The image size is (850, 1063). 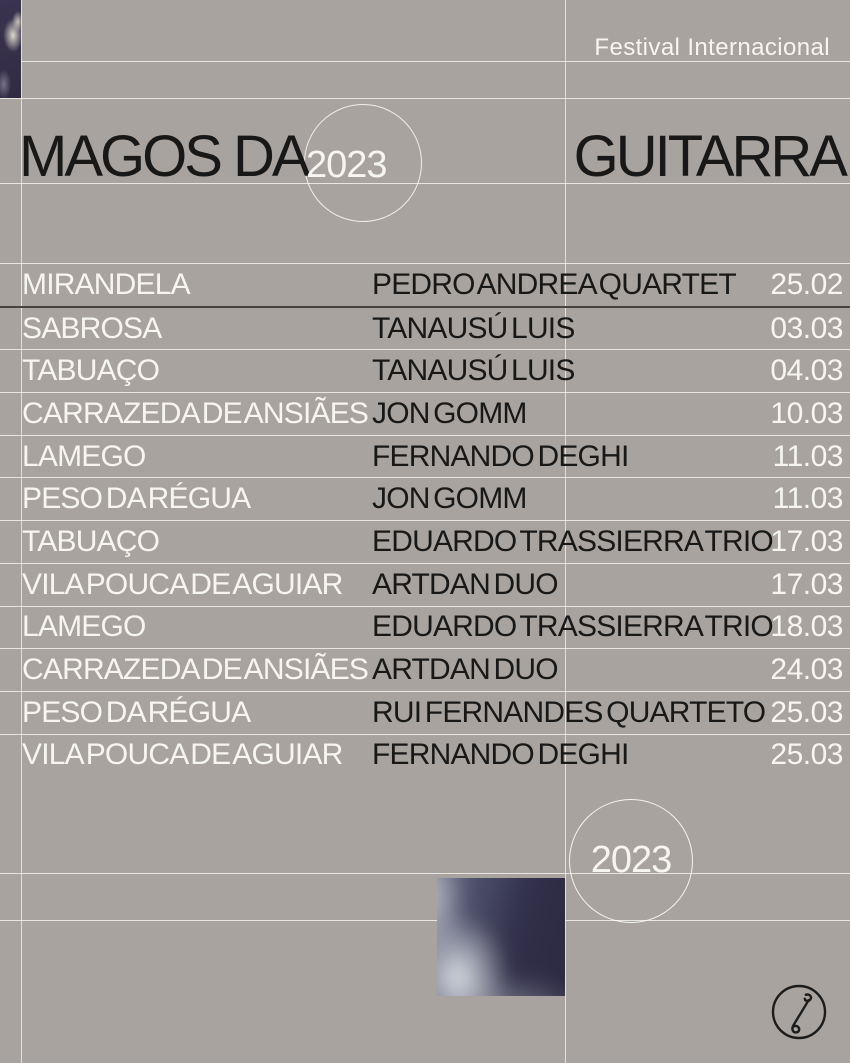 I want to click on year-label-top: 2023, so click(x=347, y=165).